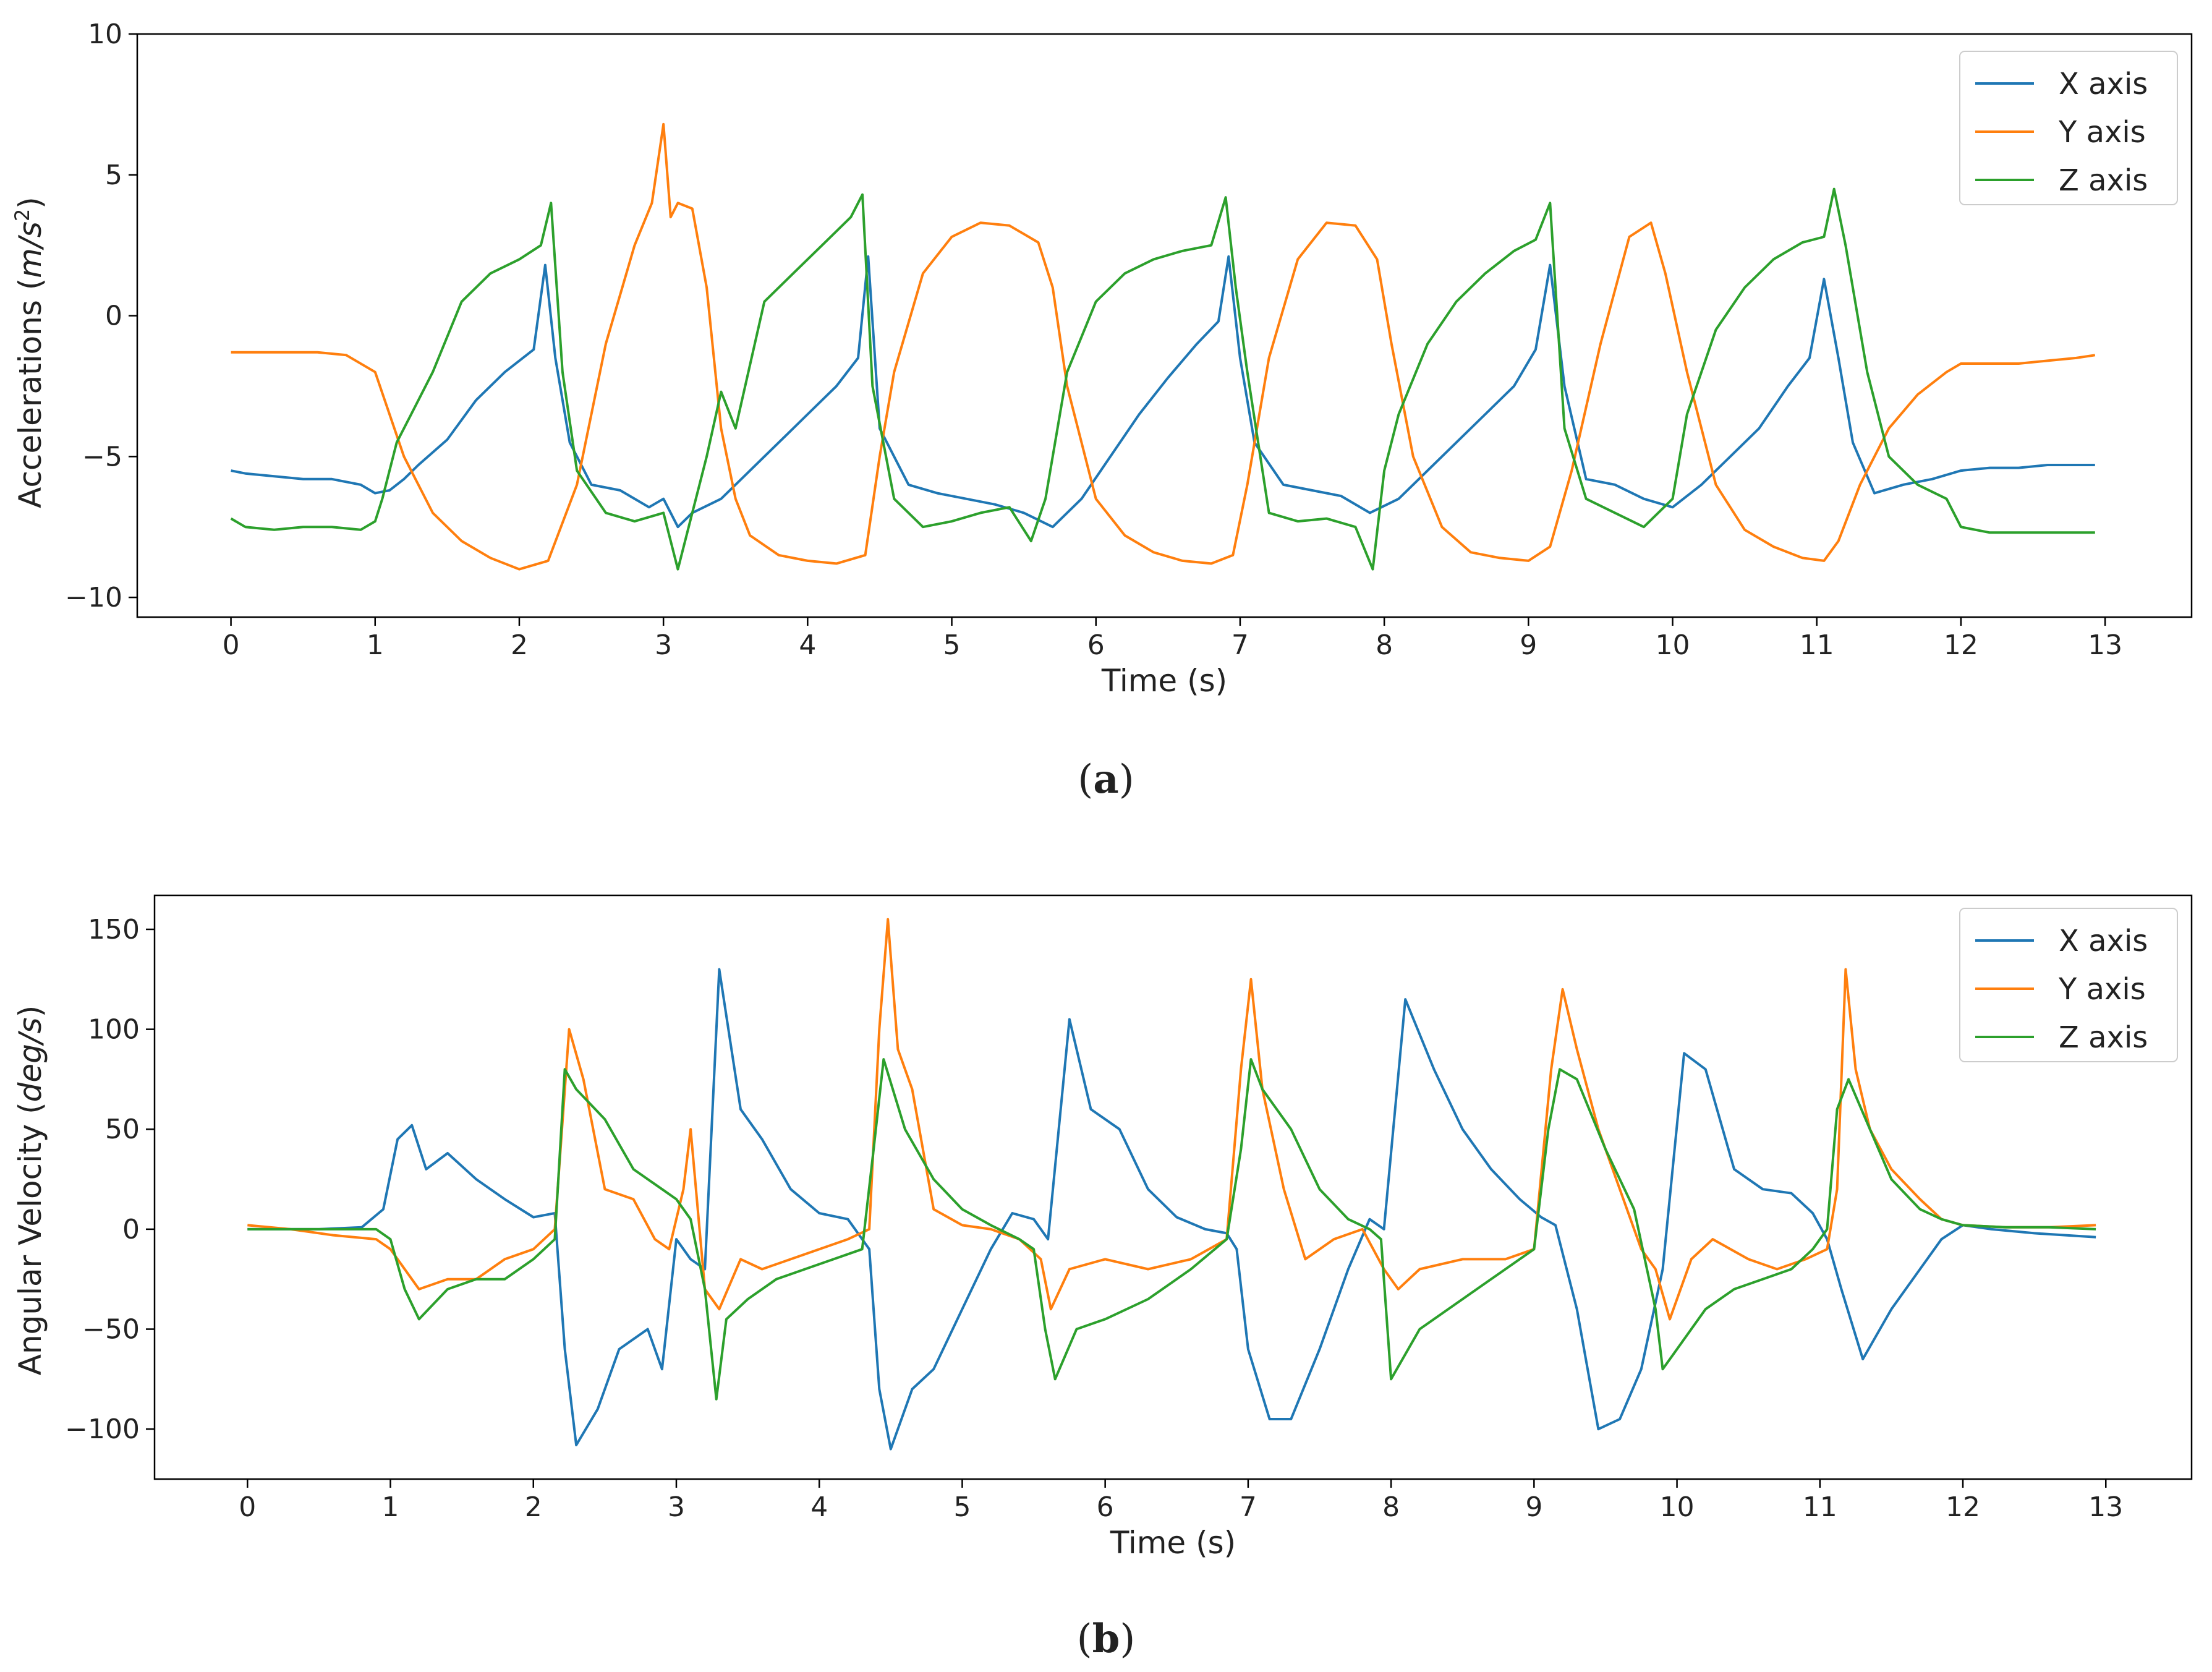 This screenshot has height=1672, width=2212. Describe the element at coordinates (1820, 1507) in the screenshot. I see `angular-velocity-x-tick-label: 11` at that location.